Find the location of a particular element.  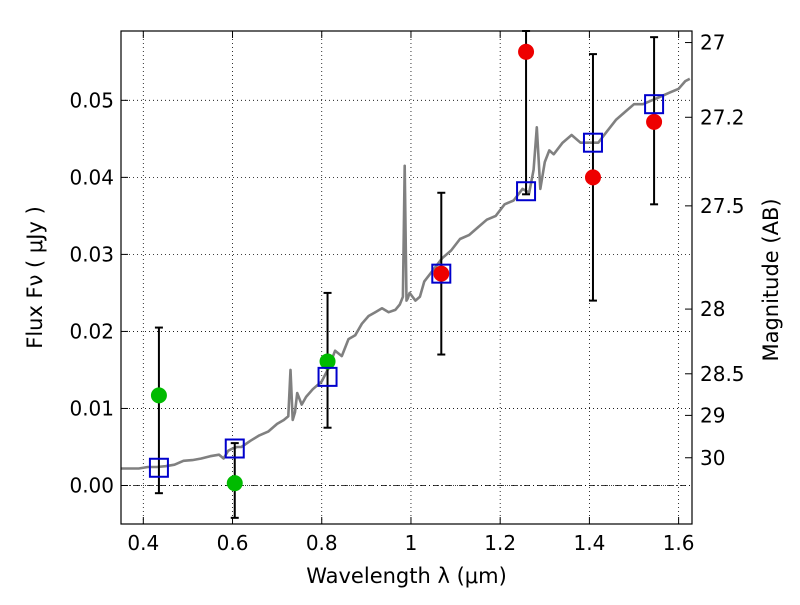

x-tick-label: 0.8 is located at coordinates (322, 543).